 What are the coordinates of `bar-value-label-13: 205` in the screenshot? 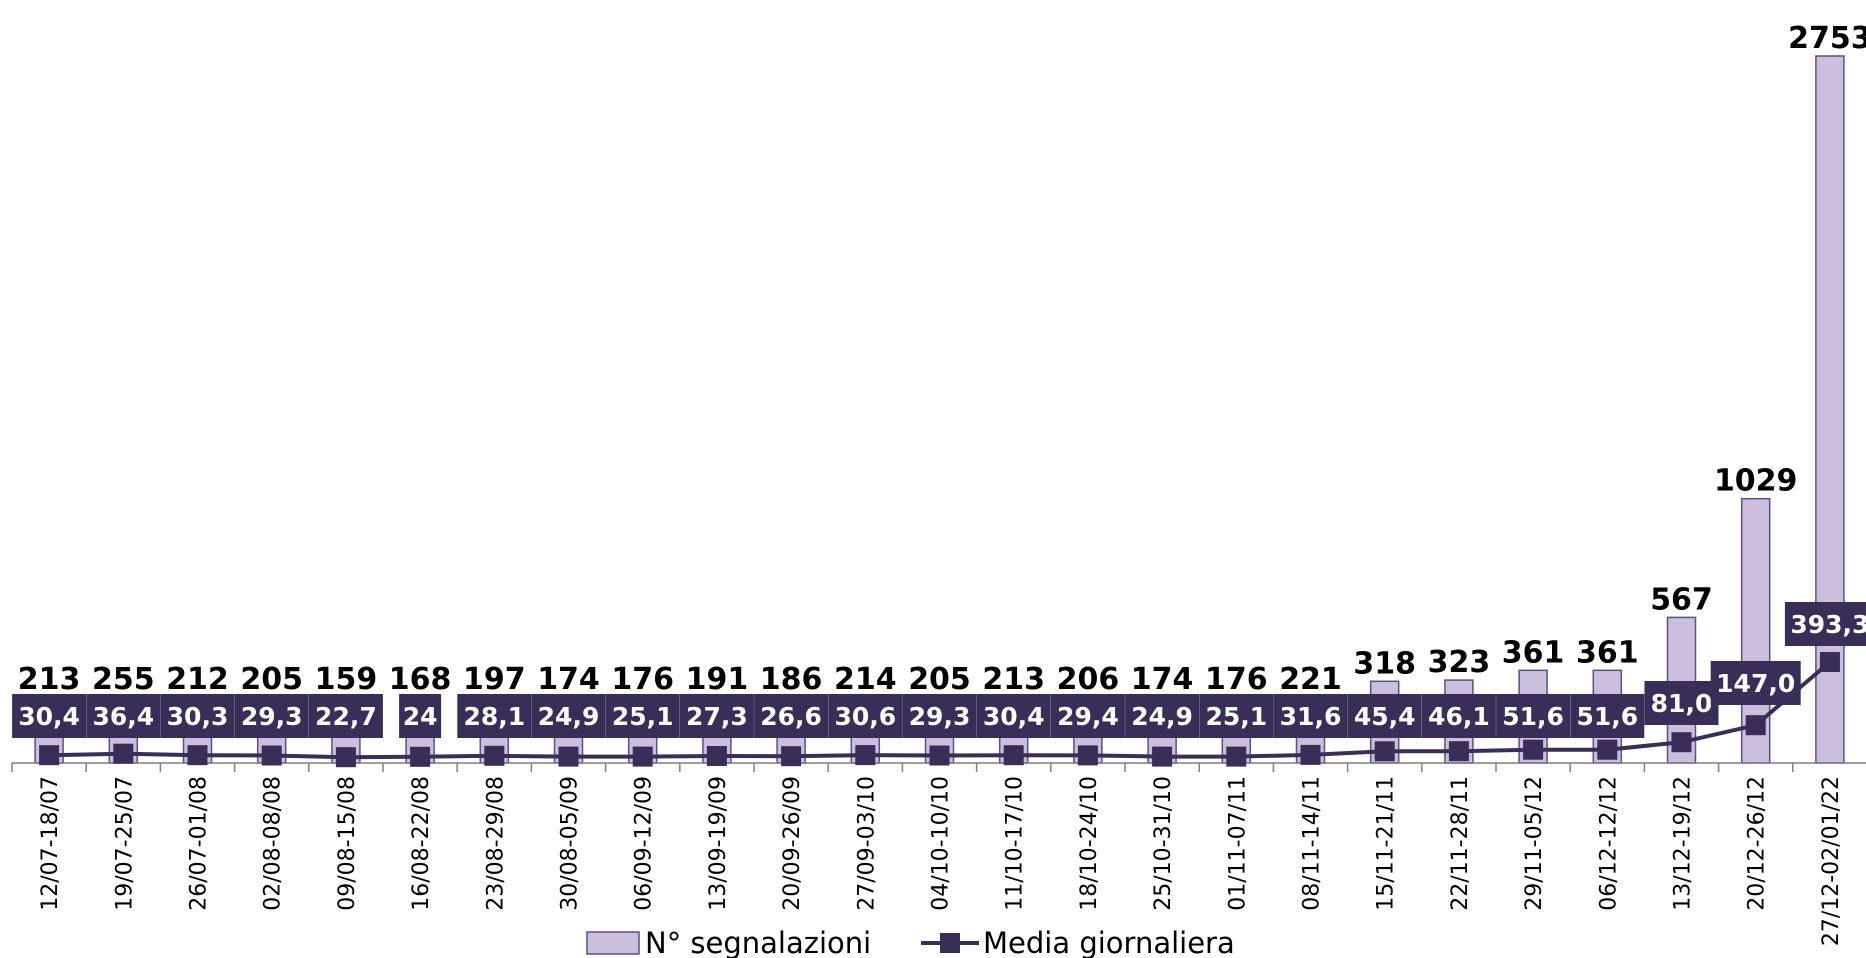 It's located at (939, 679).